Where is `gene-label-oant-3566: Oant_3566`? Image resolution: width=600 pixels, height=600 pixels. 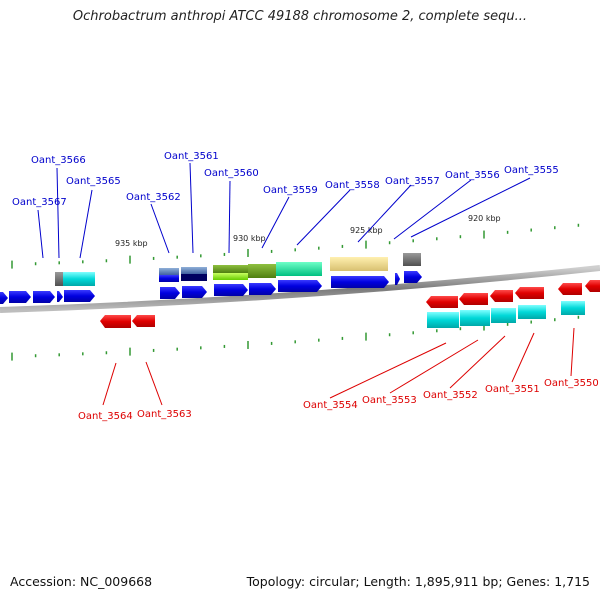
gene-label-oant-3566: Oant_3566 is located at coordinates (58, 160).